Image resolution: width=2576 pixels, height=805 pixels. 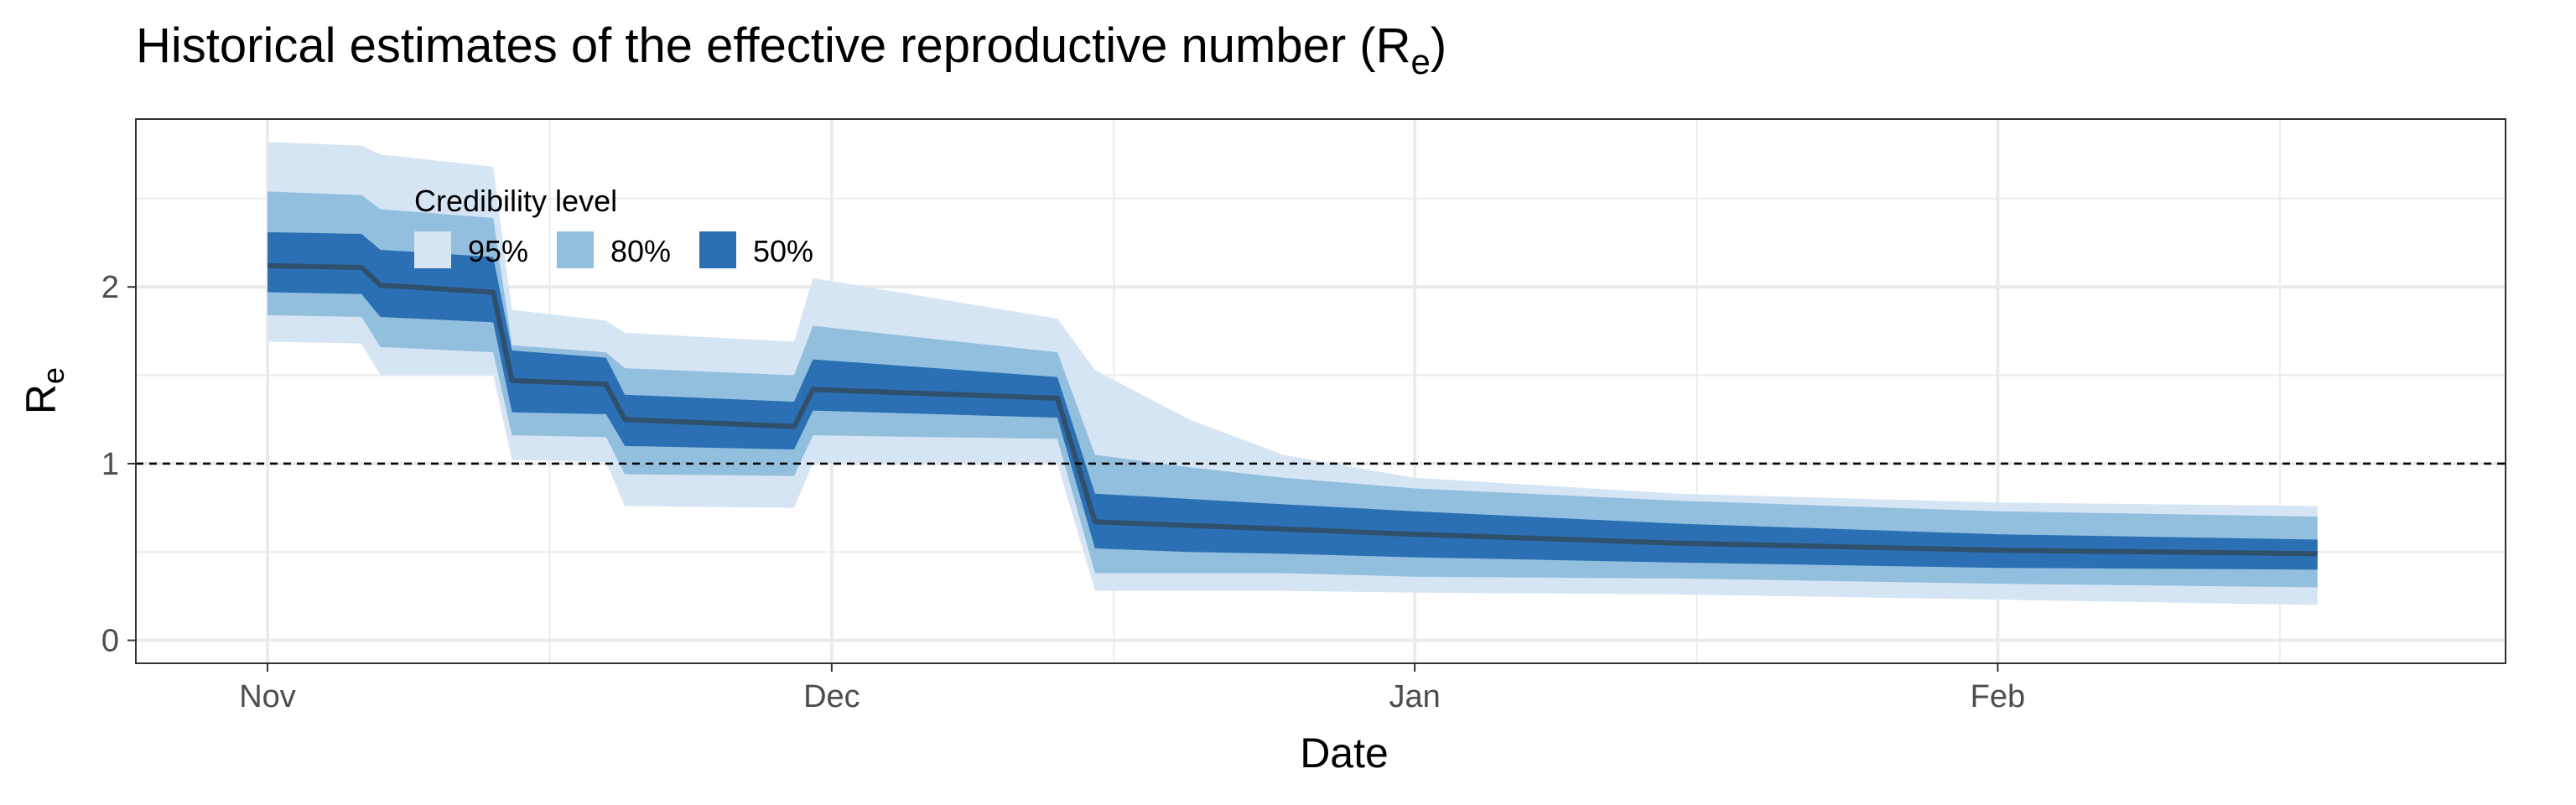 I want to click on x-tick-label: Nov, so click(x=267, y=696).